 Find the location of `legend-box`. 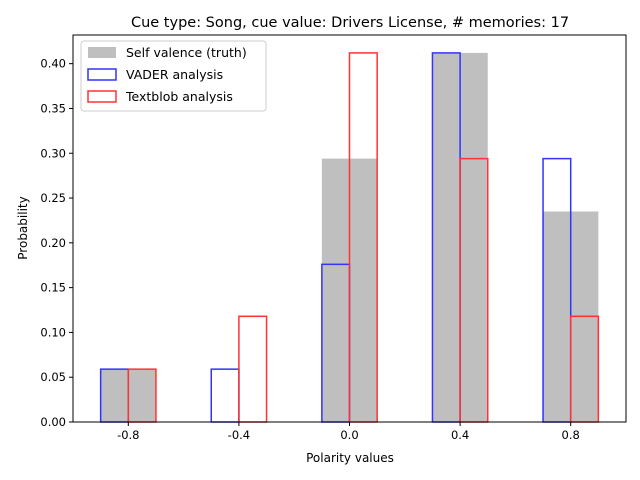

legend-box is located at coordinates (173, 76).